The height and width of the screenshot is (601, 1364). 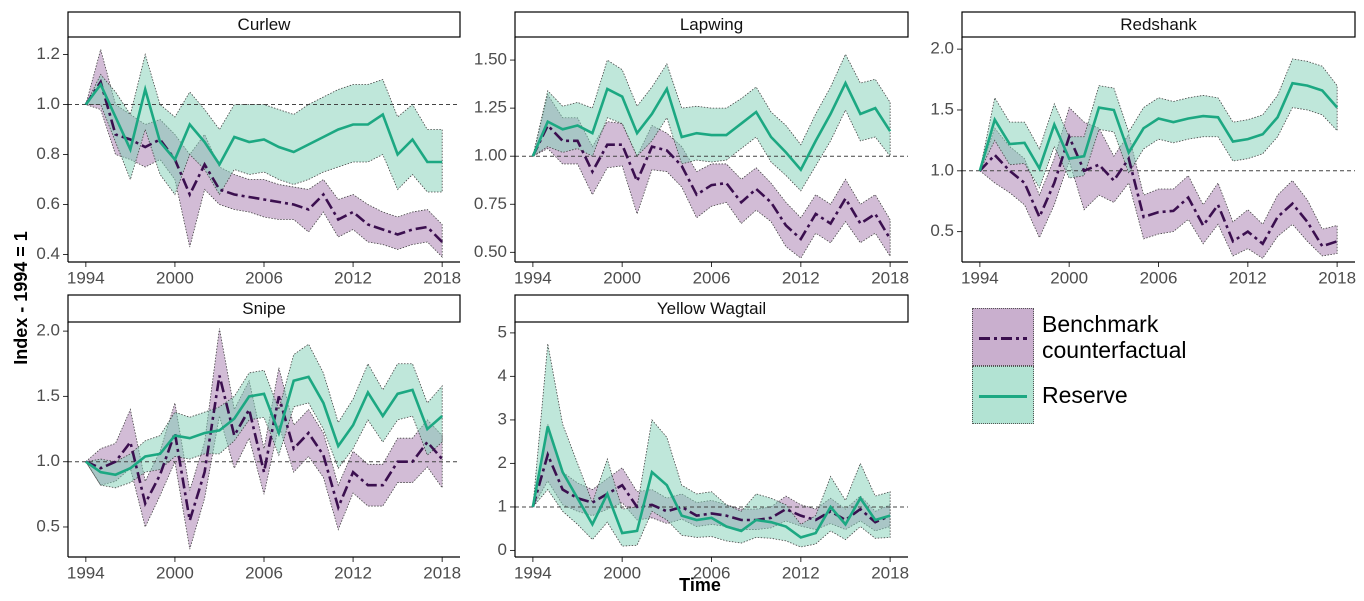 I want to click on y-tick-label: 1.00, so click(x=490, y=155).